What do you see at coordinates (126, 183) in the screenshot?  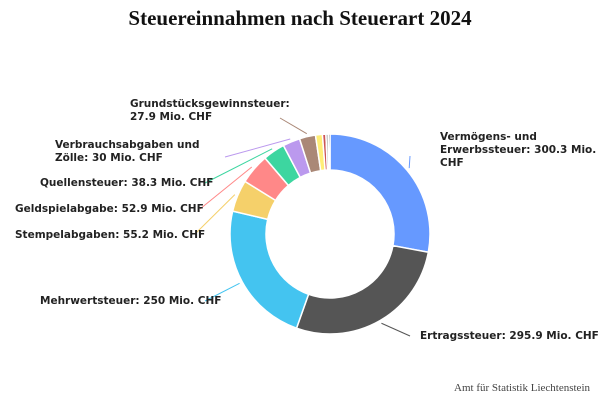 I see `slice-label: Quellensteuer: 38.3 Mio. CHF` at bounding box center [126, 183].